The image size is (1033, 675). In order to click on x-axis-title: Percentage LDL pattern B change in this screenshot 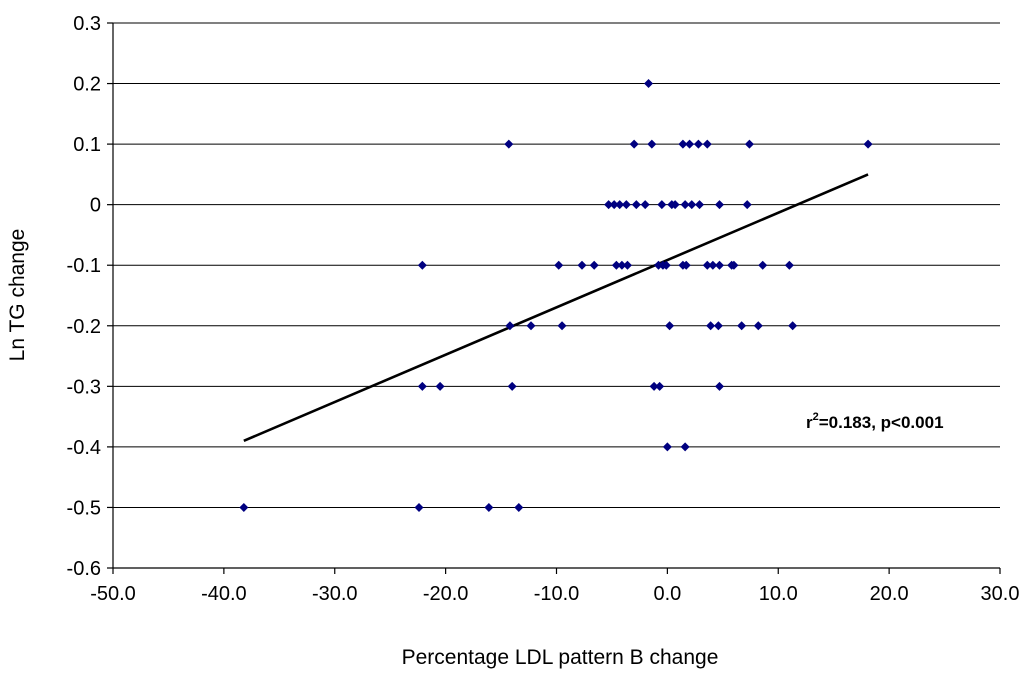, I will do `click(560, 657)`.